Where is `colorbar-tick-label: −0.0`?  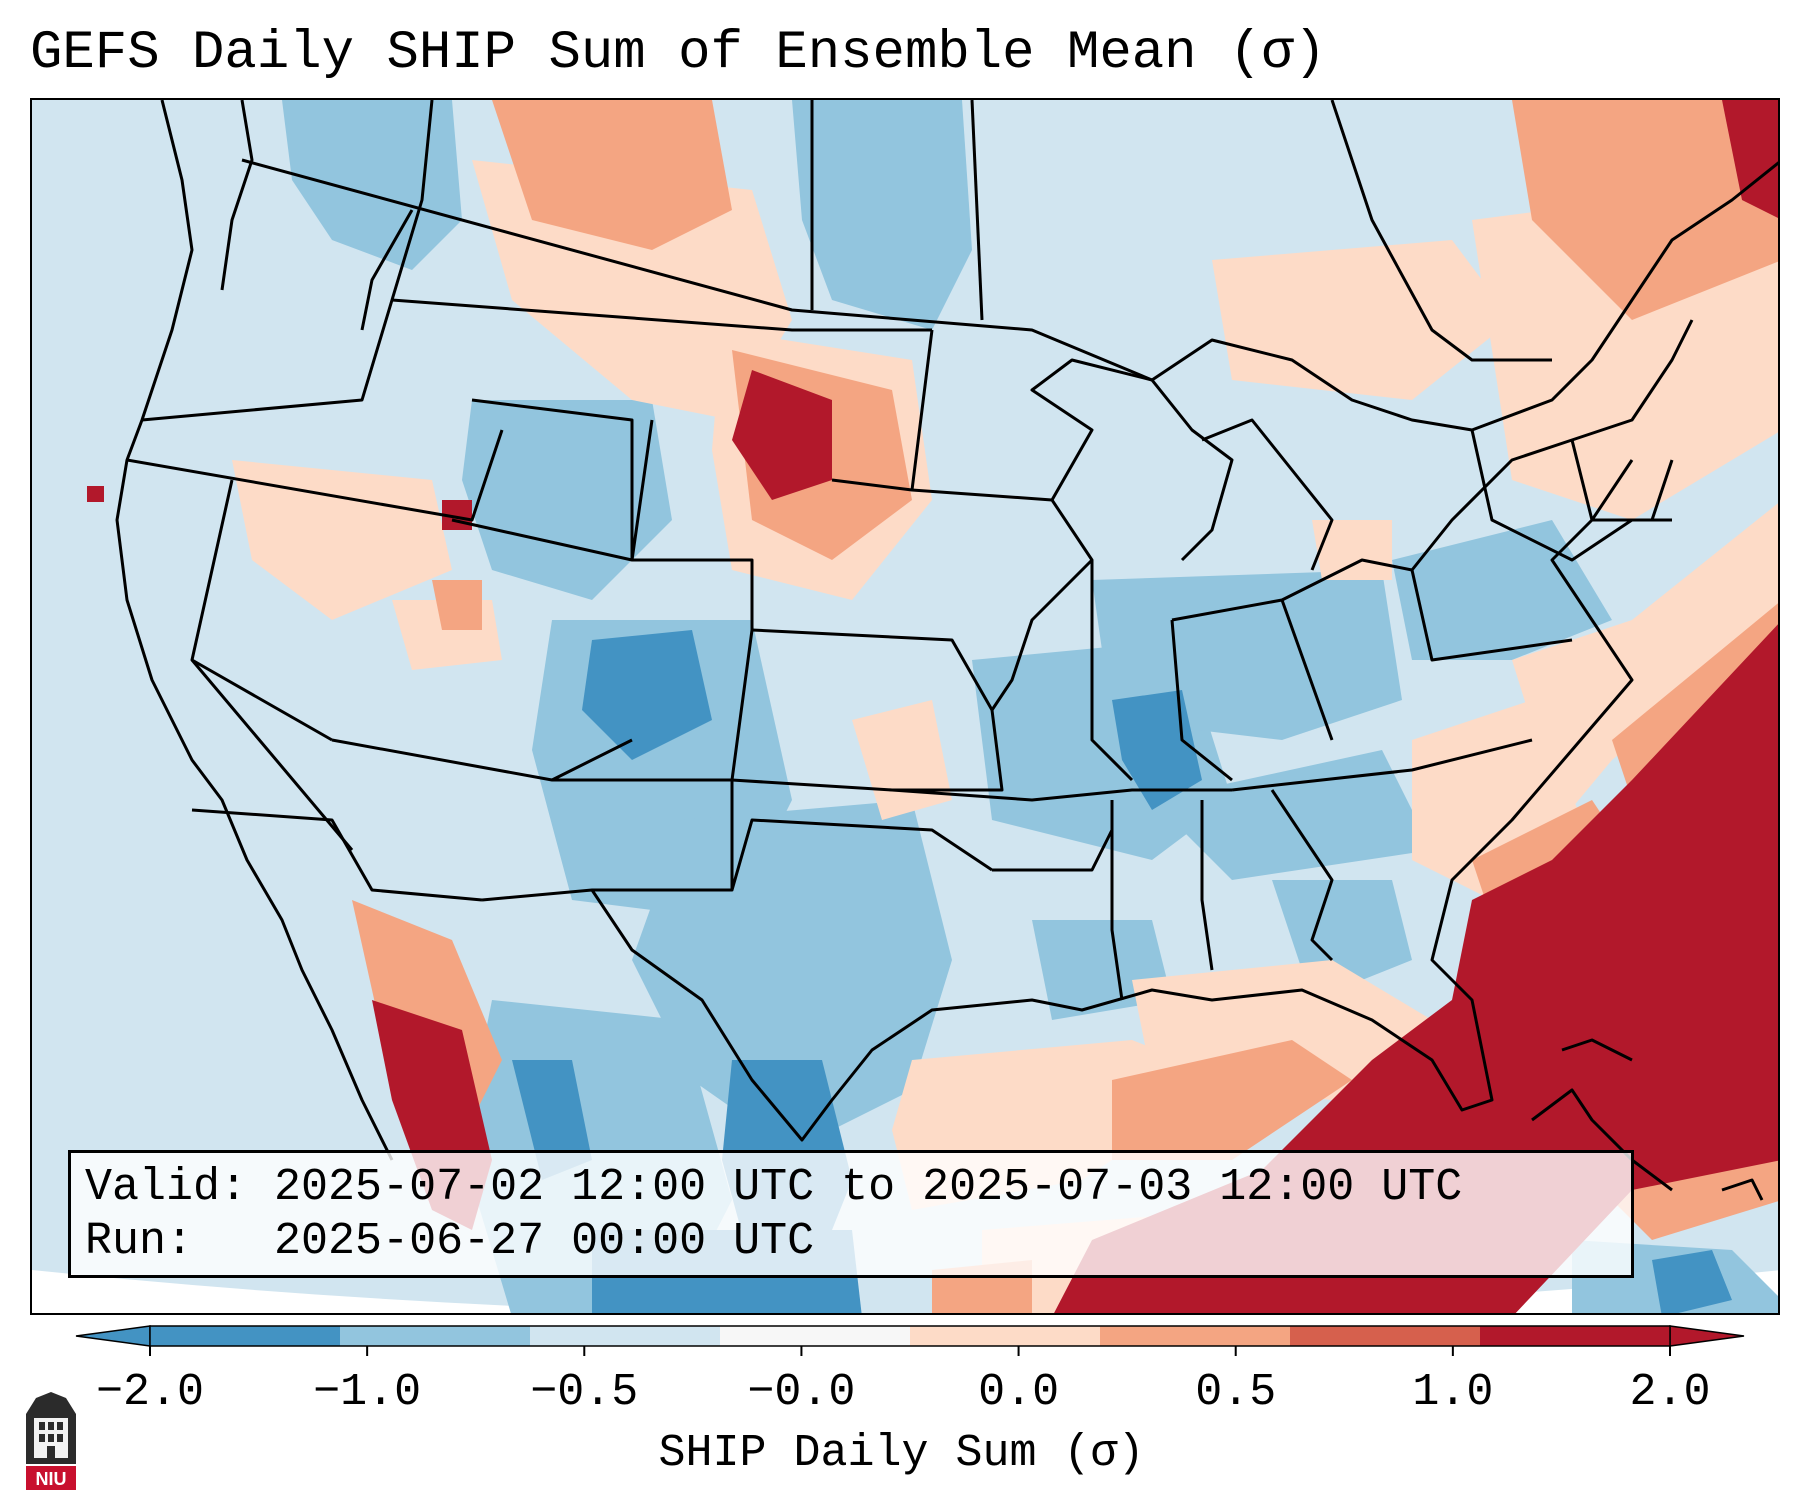
colorbar-tick-label: −0.0 is located at coordinates (801, 1392).